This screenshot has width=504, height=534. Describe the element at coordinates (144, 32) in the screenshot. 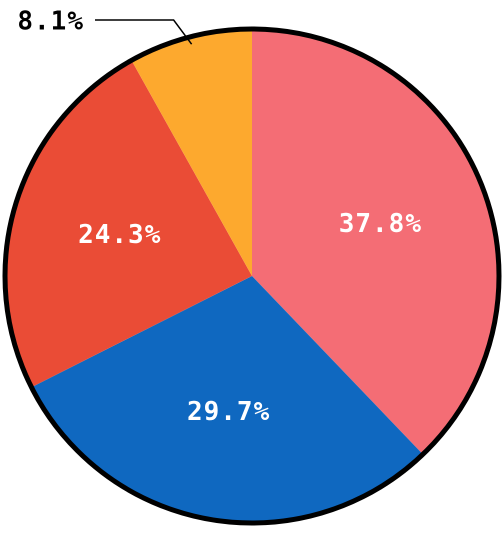

I see `leader-line` at that location.